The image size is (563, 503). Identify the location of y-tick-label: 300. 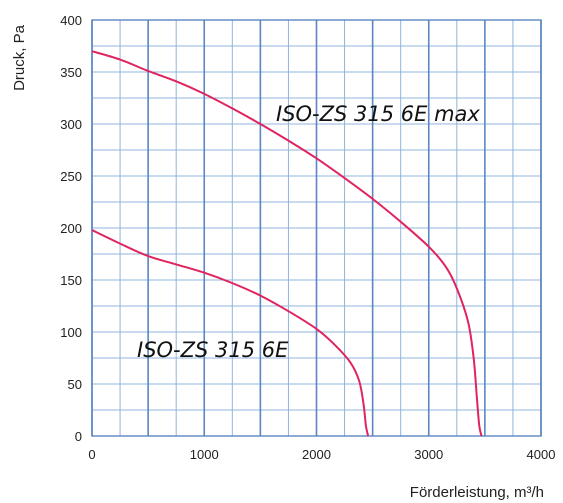
(71, 124).